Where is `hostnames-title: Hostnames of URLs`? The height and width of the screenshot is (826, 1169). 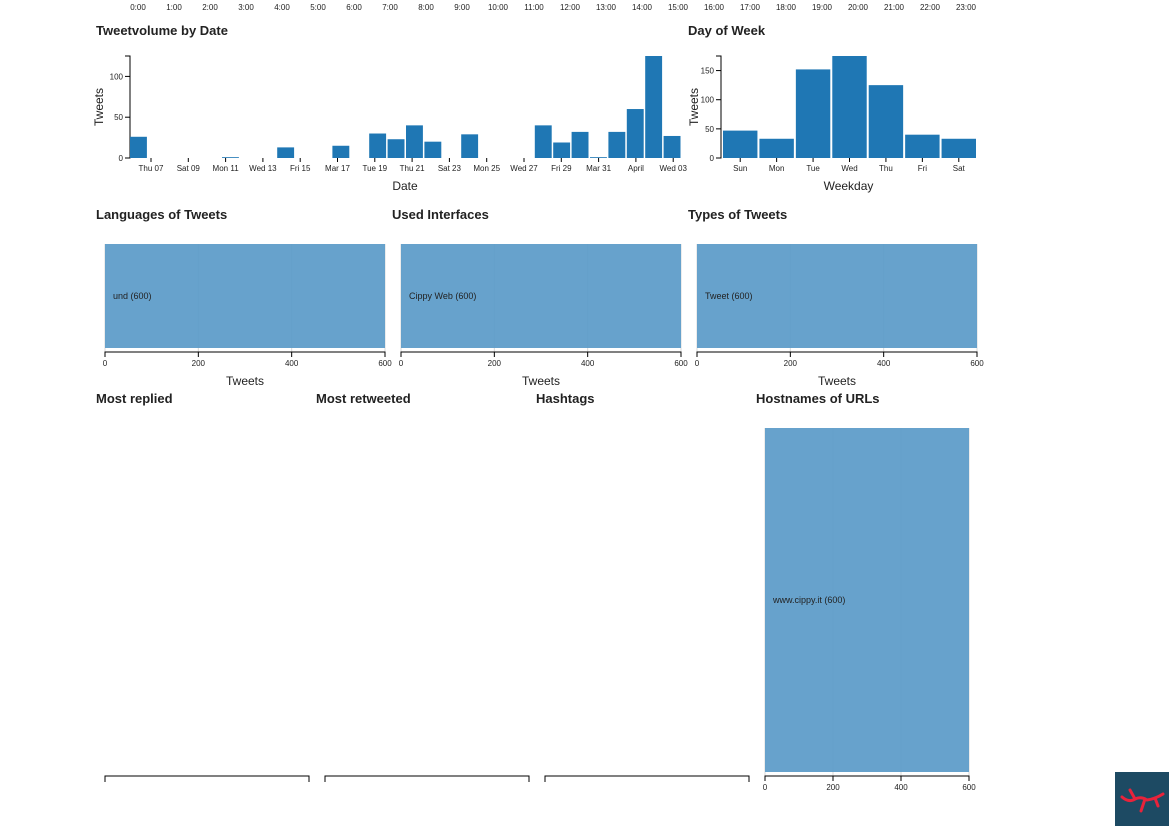 hostnames-title: Hostnames of URLs is located at coordinates (818, 398).